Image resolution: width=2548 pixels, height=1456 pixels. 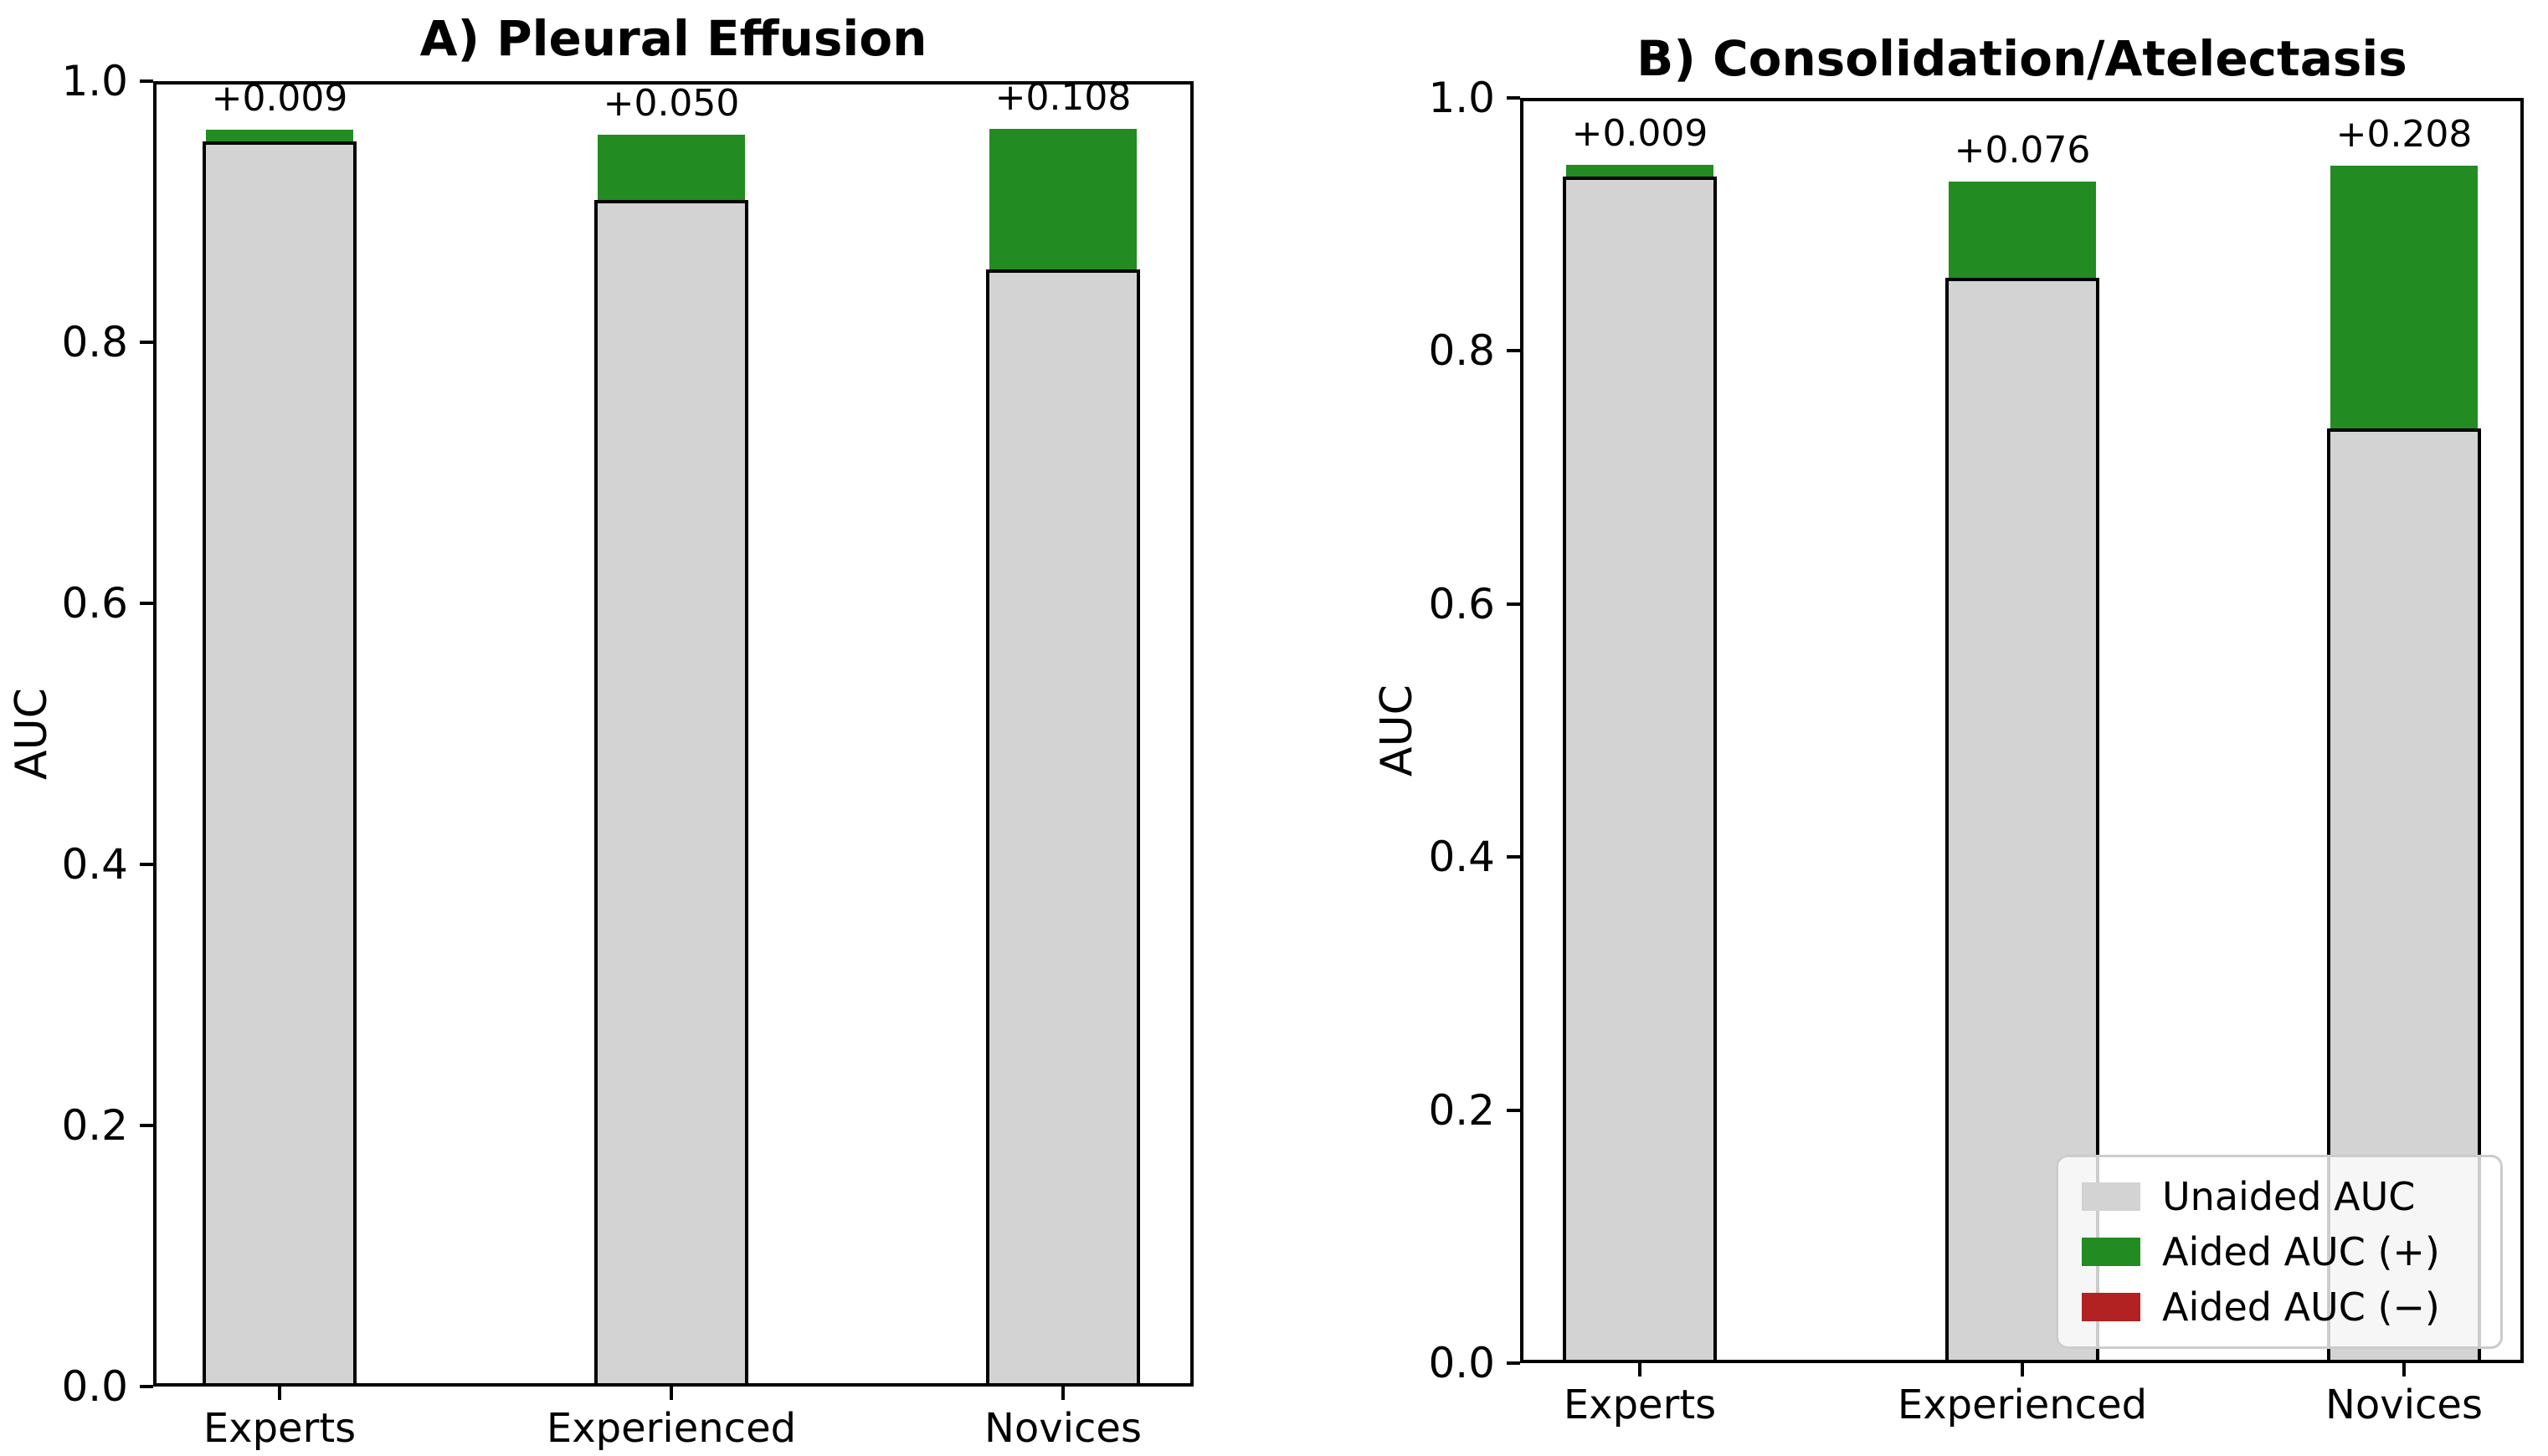 I want to click on panel-a-title: A) Pleural Effusion, so click(x=673, y=39).